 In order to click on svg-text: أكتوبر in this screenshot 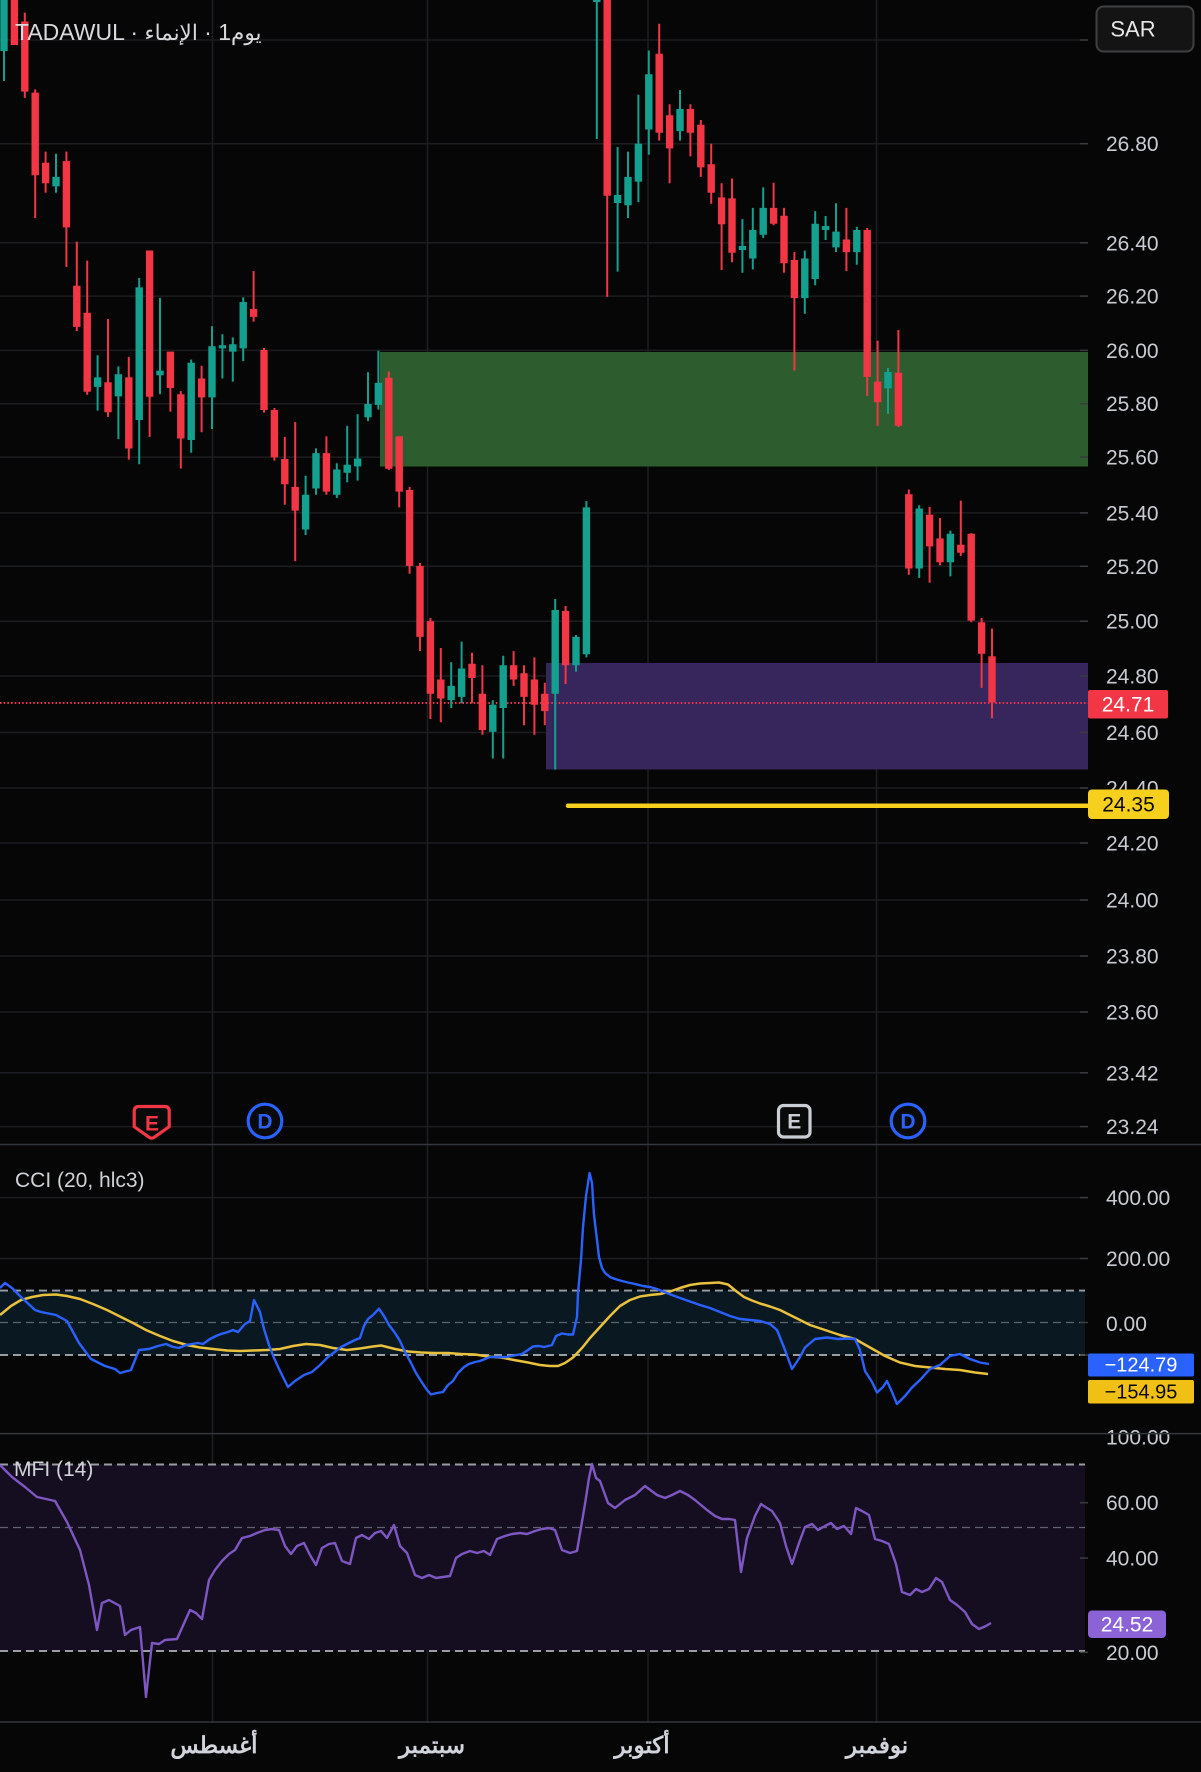, I will do `click(640, 1744)`.